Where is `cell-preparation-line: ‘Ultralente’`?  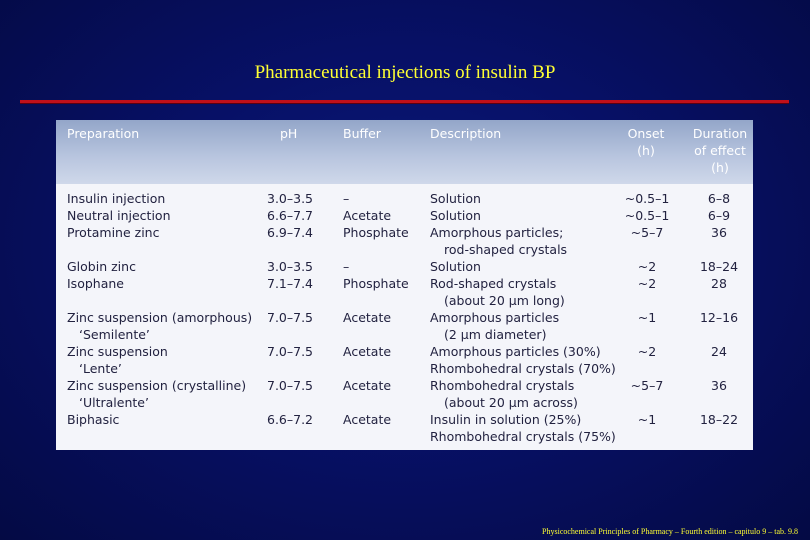
cell-preparation-line: ‘Ultralente’ is located at coordinates (114, 402).